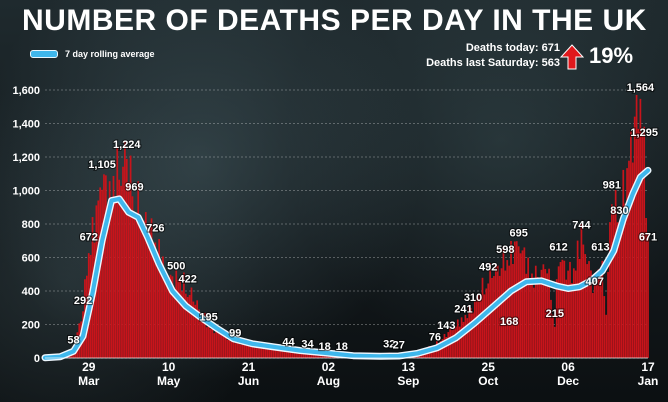 This screenshot has height=402, width=668. What do you see at coordinates (446, 326) in the screenshot?
I see `data-label: 143` at bounding box center [446, 326].